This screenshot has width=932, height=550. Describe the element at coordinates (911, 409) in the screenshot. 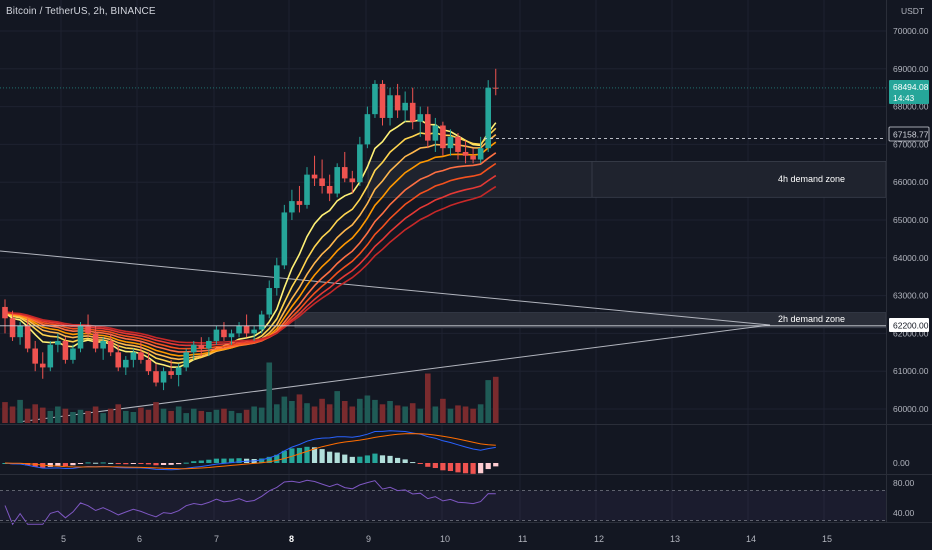

I see `price-tick-10: 60000.00` at that location.